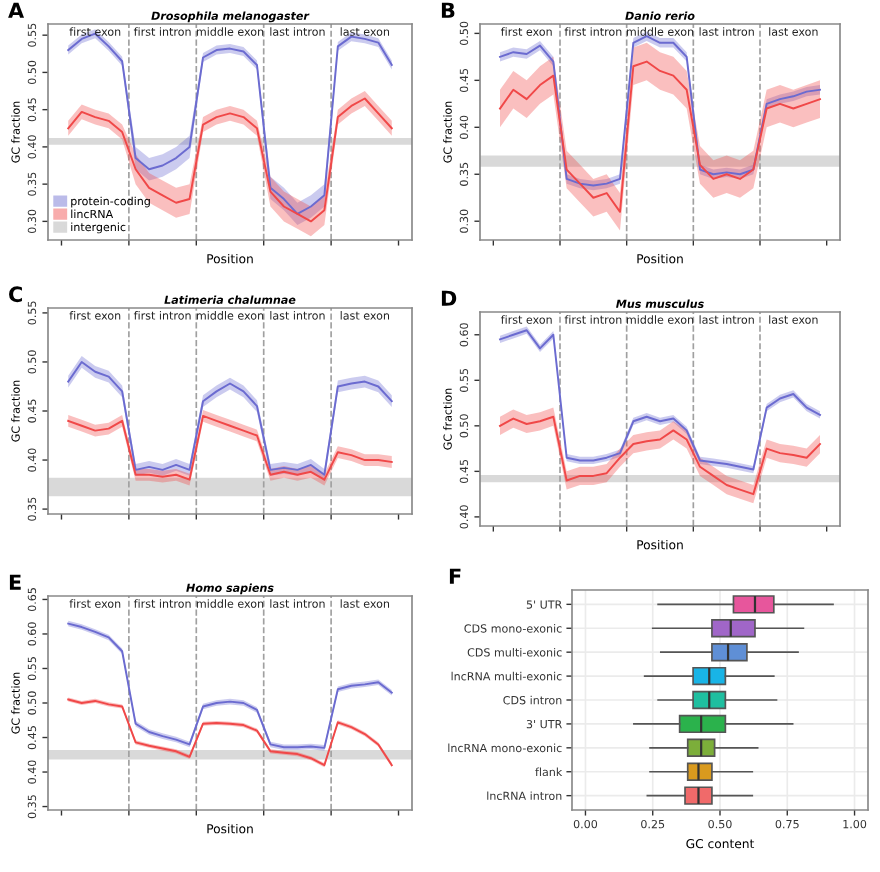  I want to click on text: C, so click(15, 294).